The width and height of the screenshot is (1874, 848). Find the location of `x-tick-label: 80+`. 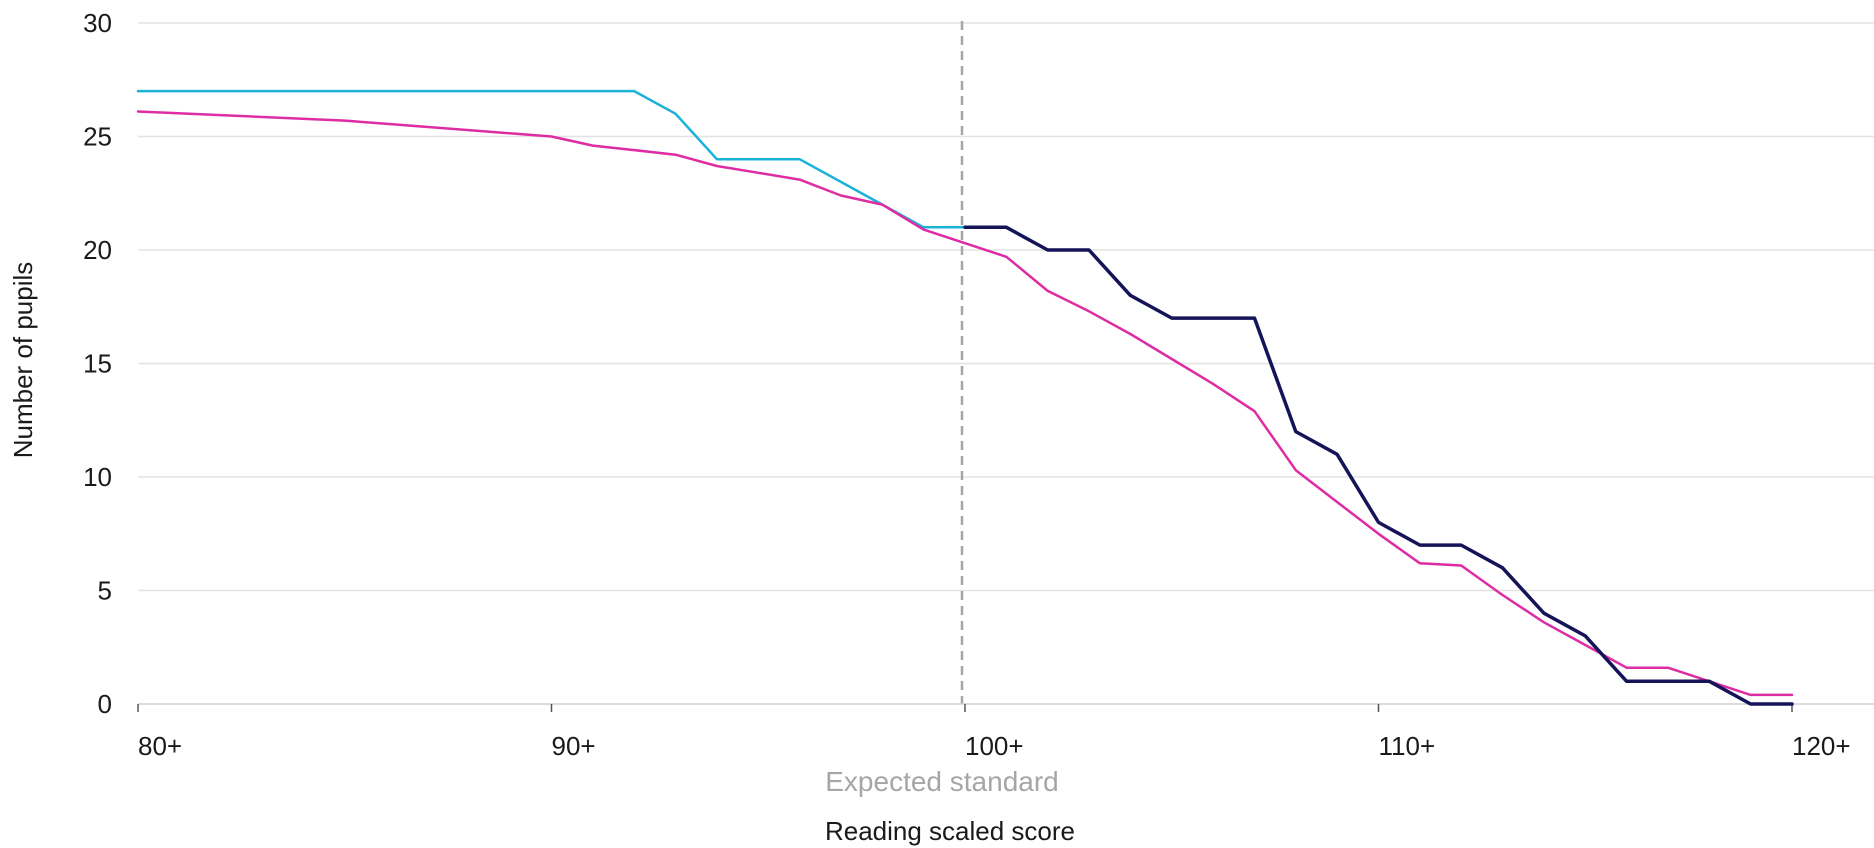

x-tick-label: 80+ is located at coordinates (160, 746).